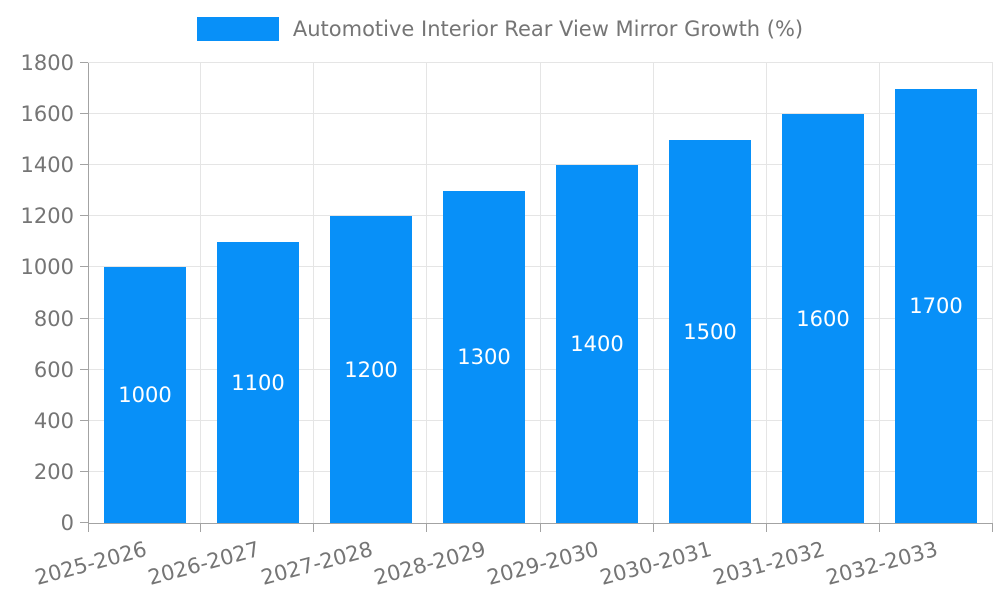  I want to click on y-axis-tick-label: 400, so click(53, 421).